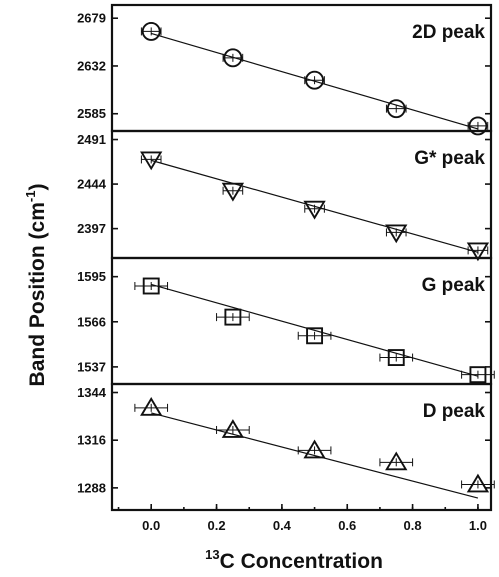 Image resolution: width=499 pixels, height=577 pixels. I want to click on y-tick-label: 2679, so click(91, 18).